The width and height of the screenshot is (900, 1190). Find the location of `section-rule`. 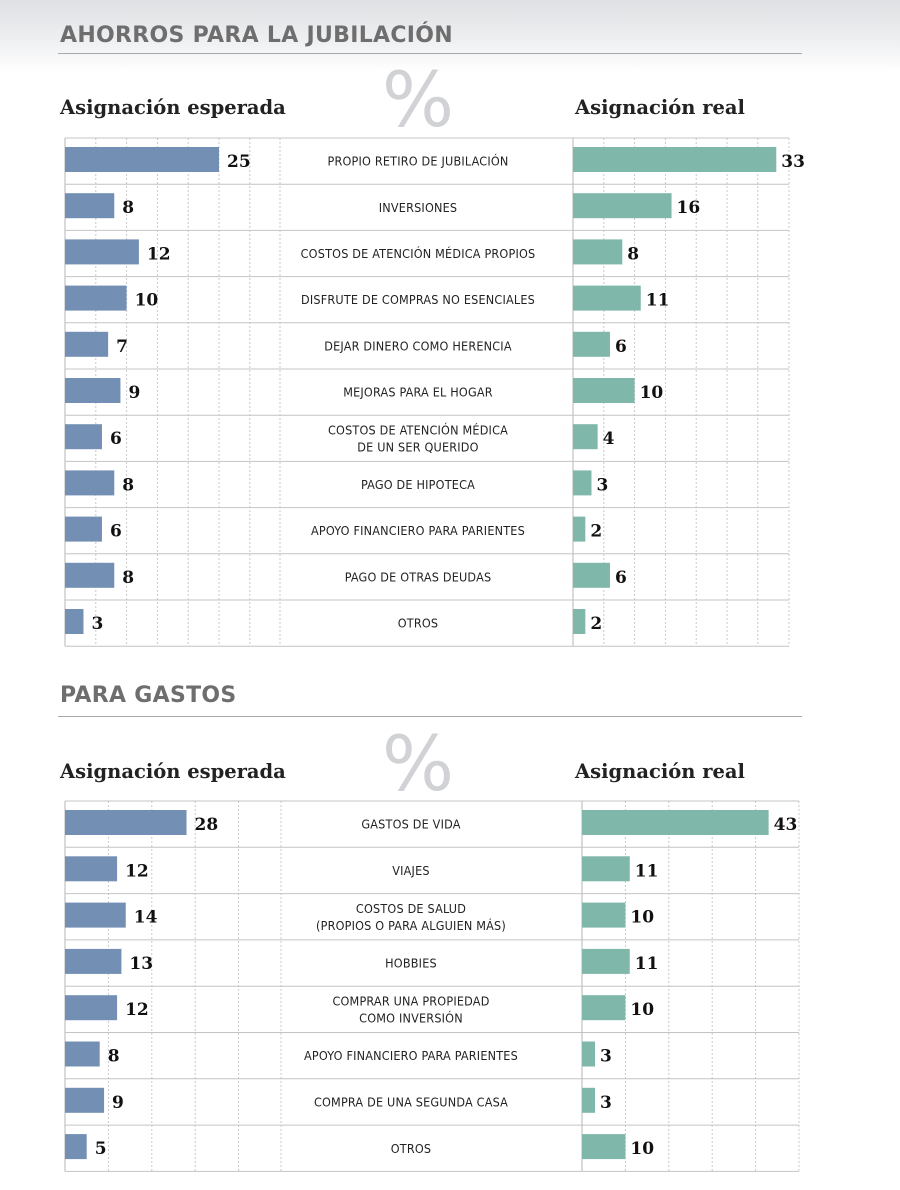

section-rule is located at coordinates (430, 53).